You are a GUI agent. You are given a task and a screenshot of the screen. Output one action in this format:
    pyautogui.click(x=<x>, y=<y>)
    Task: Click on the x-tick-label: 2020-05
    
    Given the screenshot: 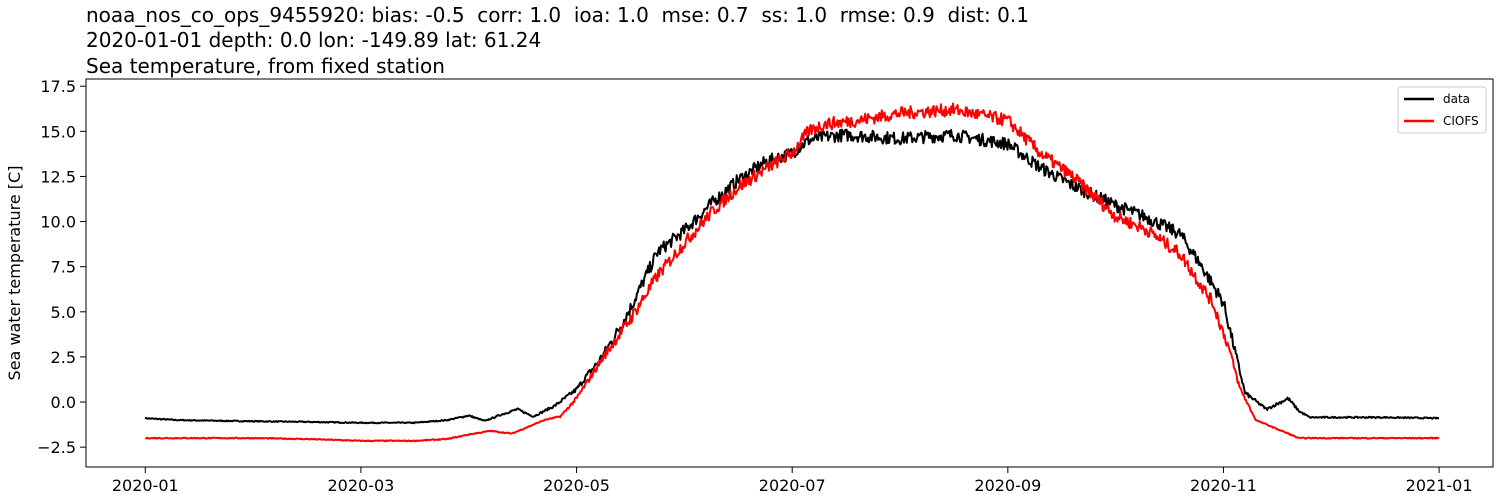 What is the action you would take?
    pyautogui.click(x=576, y=485)
    